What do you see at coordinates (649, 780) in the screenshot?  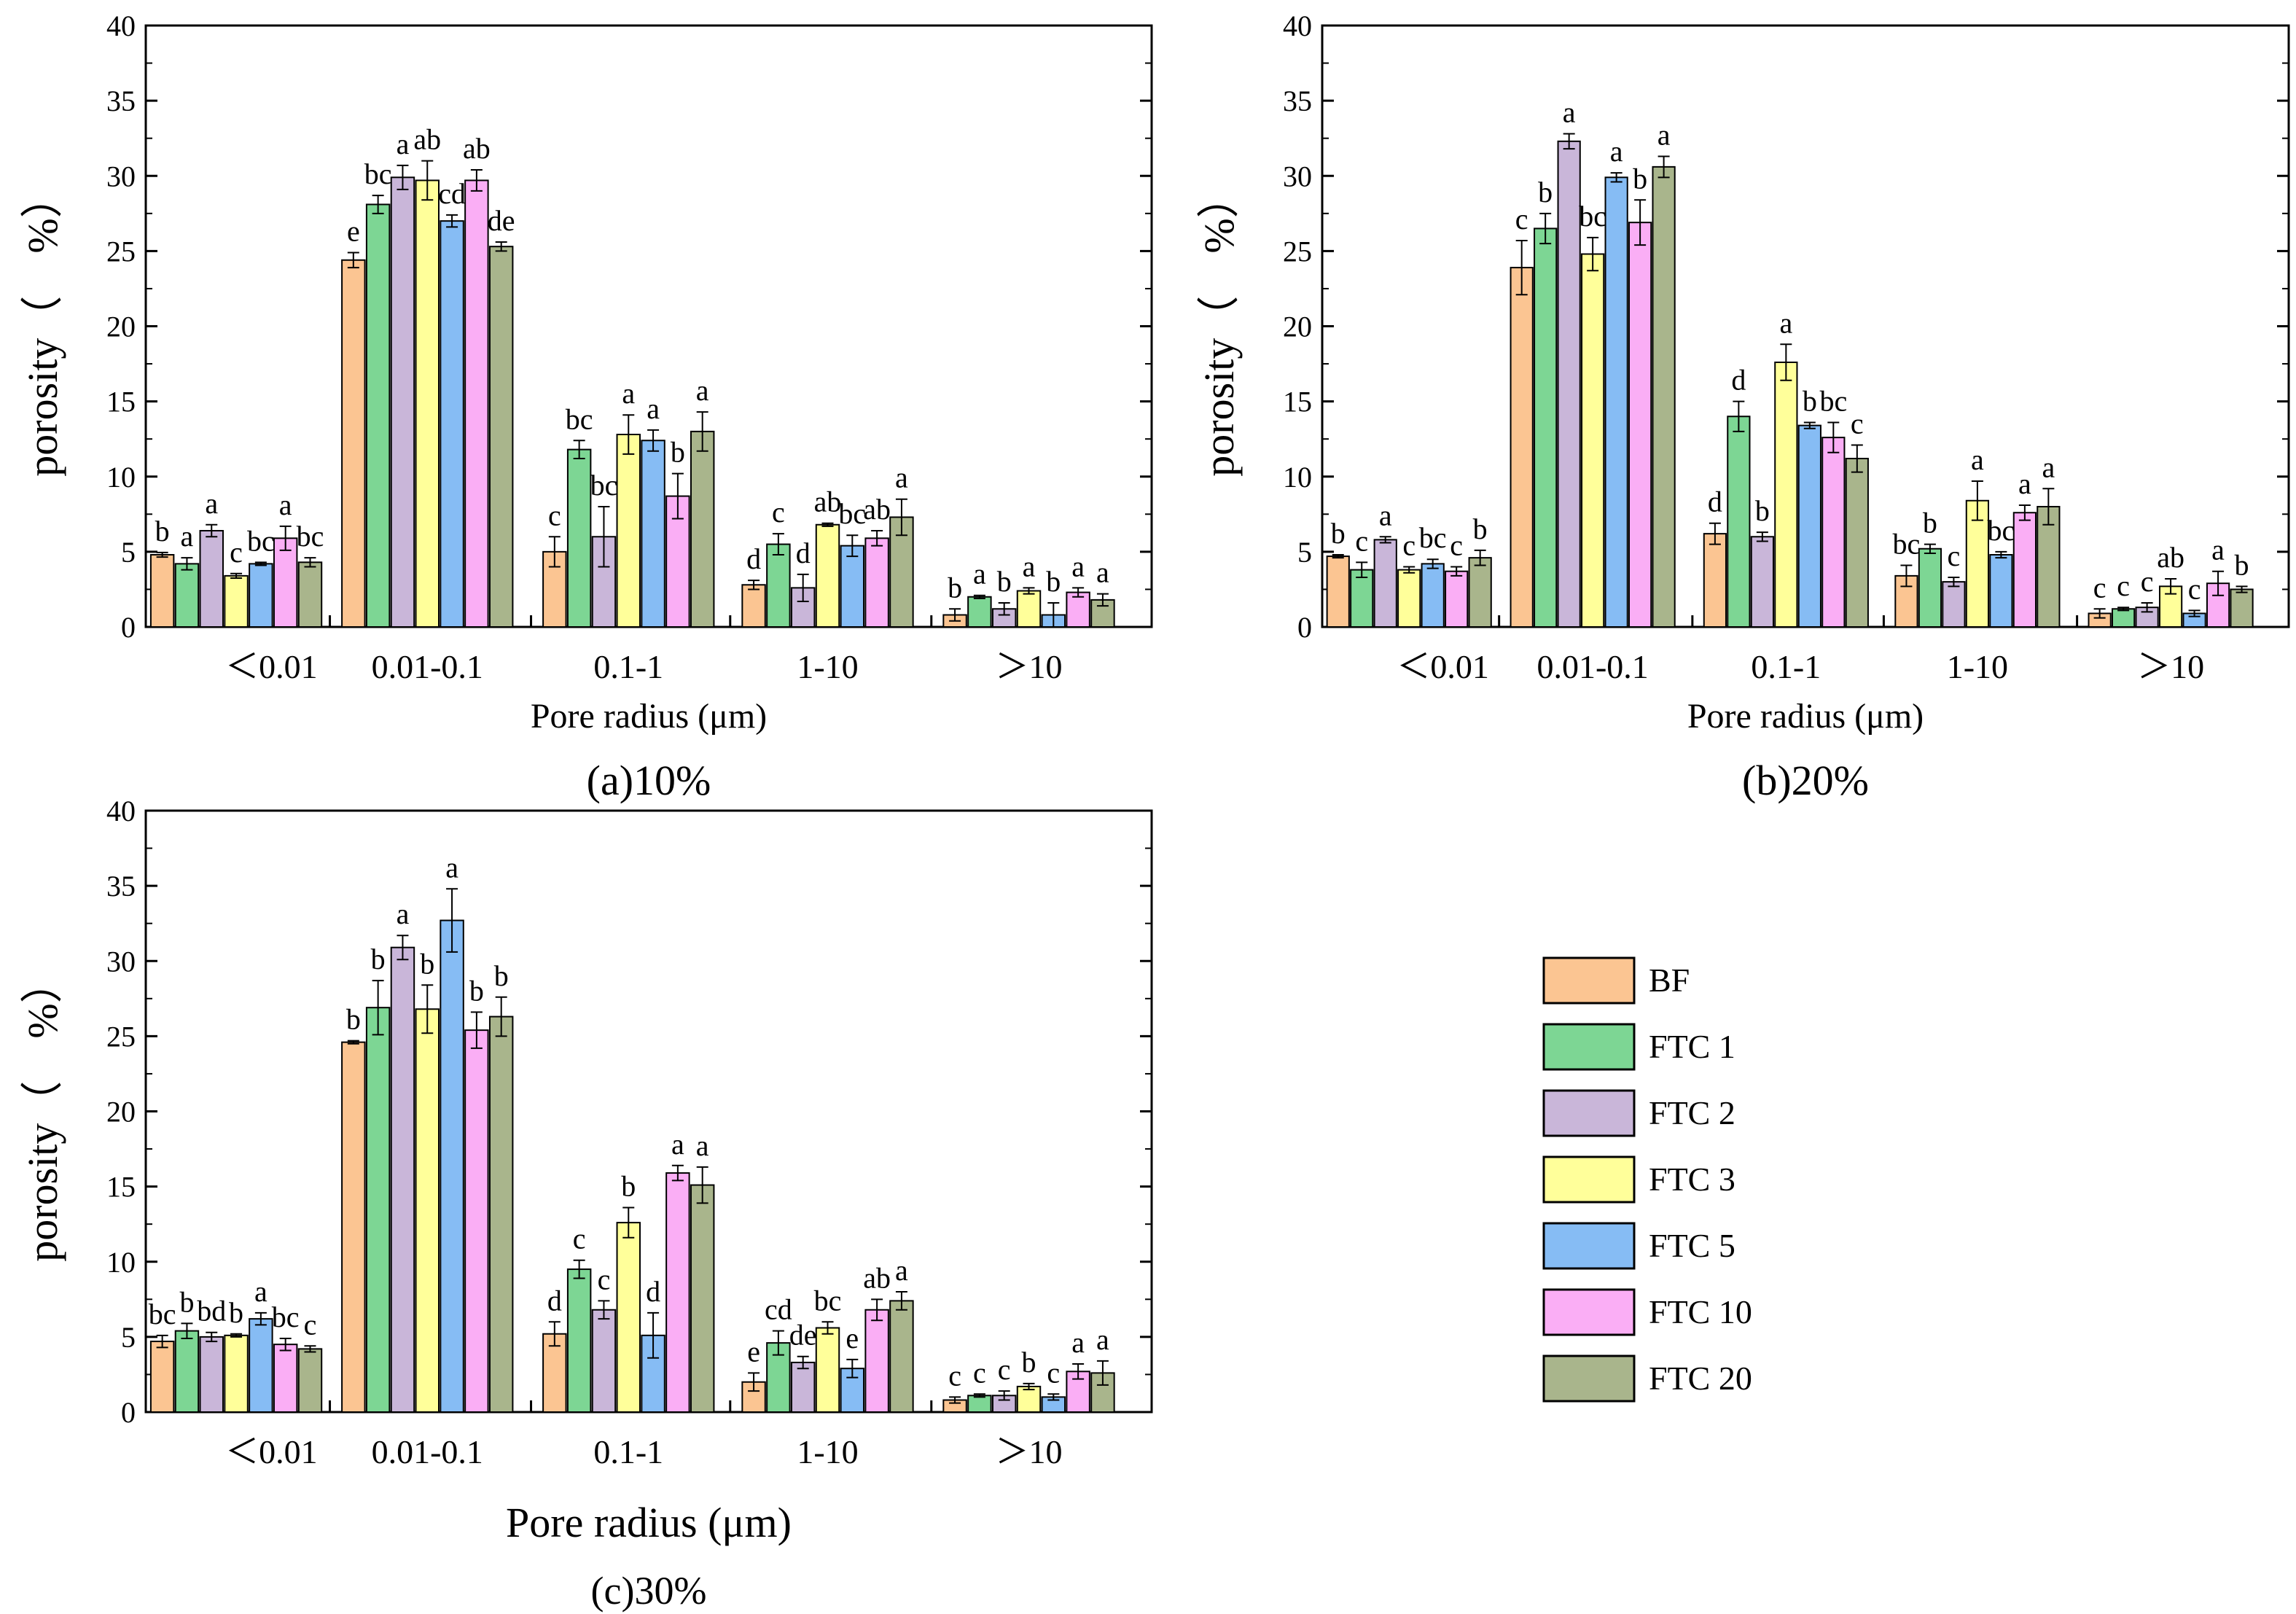 I see `panel-title: (a)10%` at bounding box center [649, 780].